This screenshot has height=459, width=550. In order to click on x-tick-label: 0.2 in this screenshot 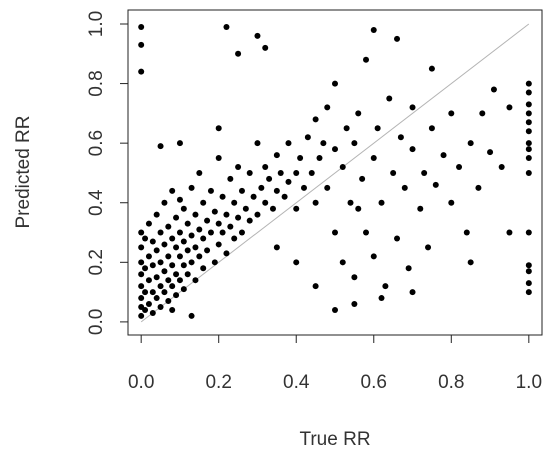, I will do `click(218, 382)`.